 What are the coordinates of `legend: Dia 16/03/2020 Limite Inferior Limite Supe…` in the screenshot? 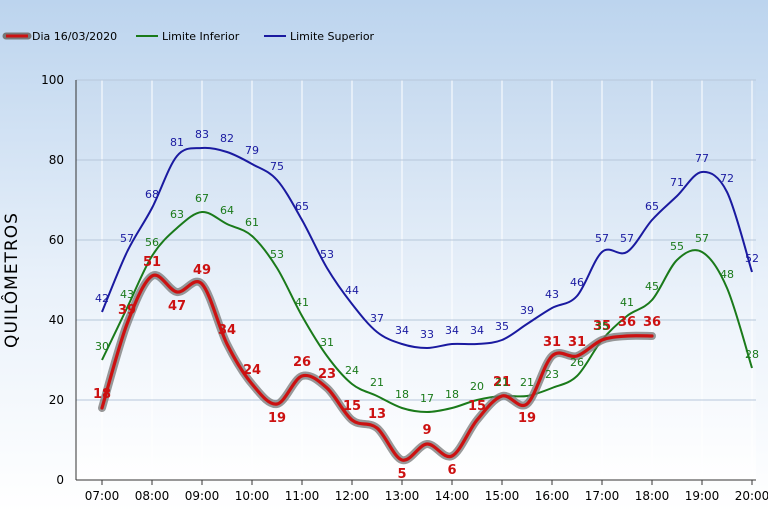 It's located at (188, 36).